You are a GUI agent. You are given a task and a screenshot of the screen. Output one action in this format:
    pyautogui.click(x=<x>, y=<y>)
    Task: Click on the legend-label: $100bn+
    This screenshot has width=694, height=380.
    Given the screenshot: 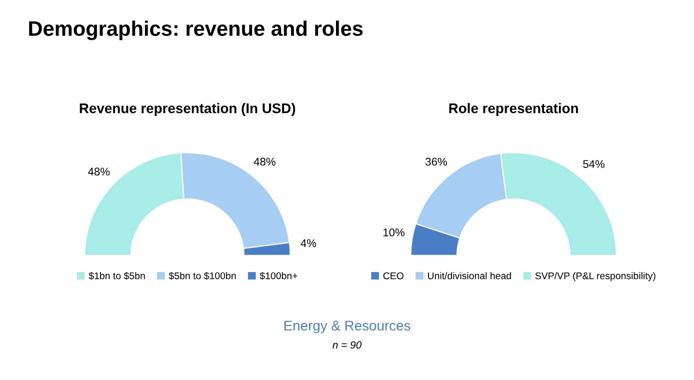 What is the action you would take?
    pyautogui.click(x=279, y=276)
    